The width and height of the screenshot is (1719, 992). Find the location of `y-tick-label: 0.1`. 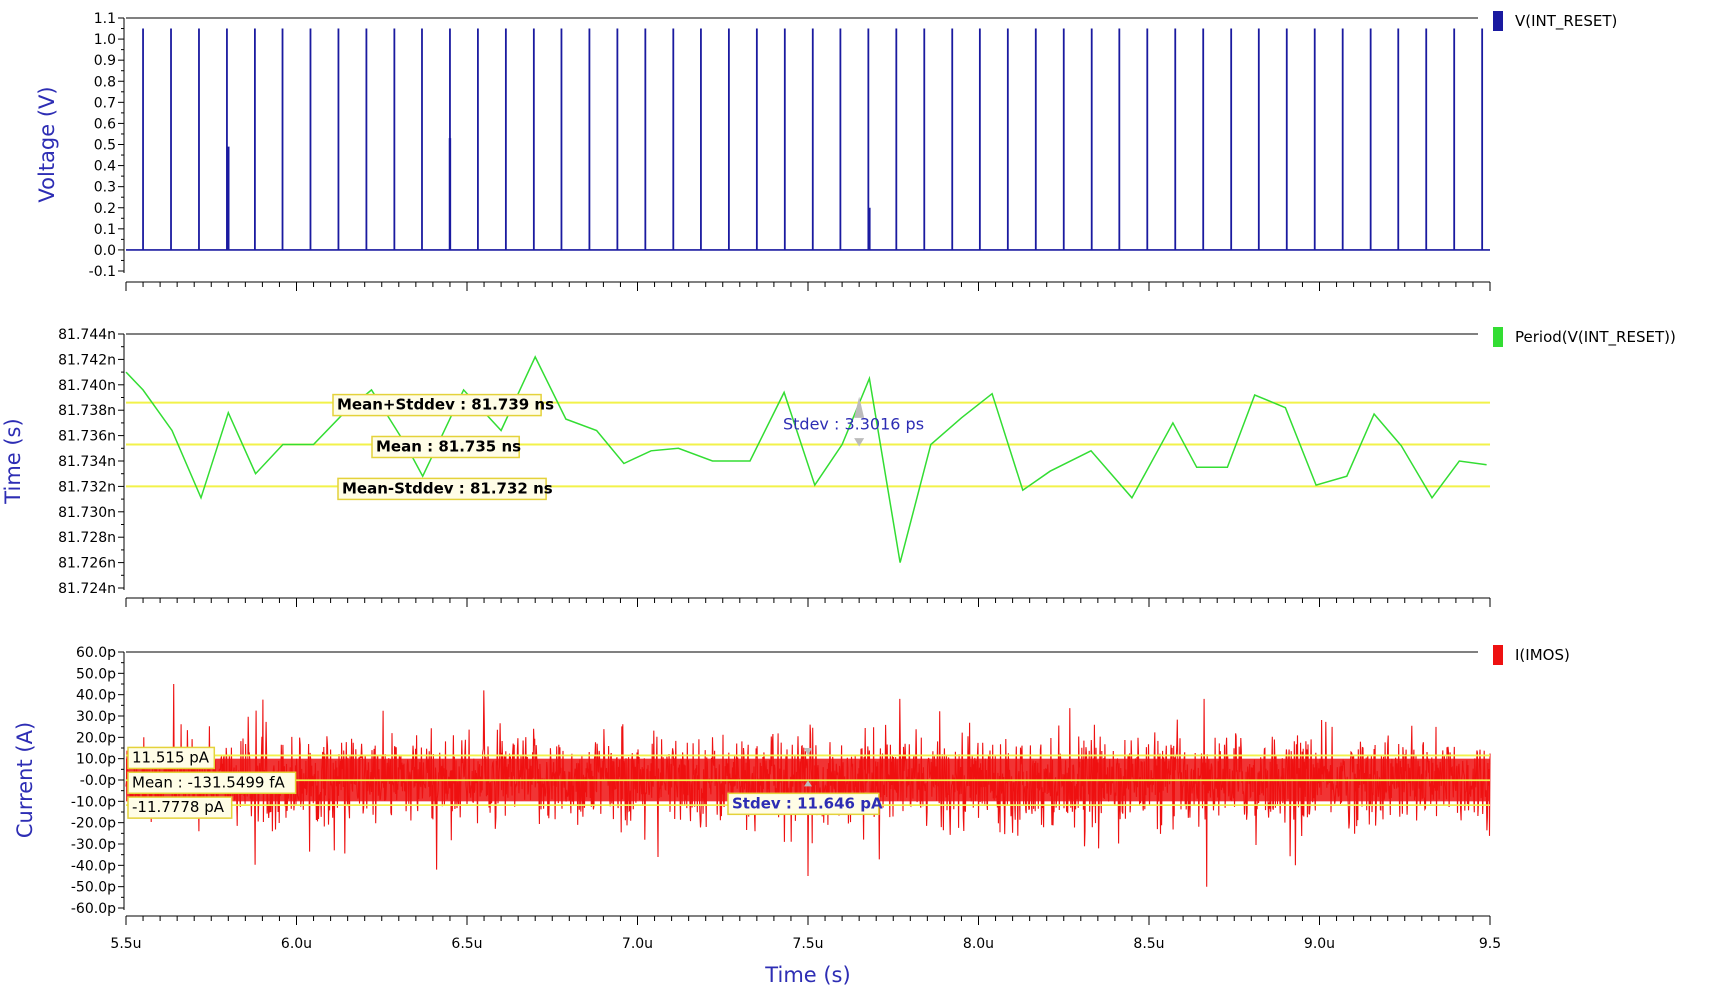

y-tick-label: 0.1 is located at coordinates (105, 230).